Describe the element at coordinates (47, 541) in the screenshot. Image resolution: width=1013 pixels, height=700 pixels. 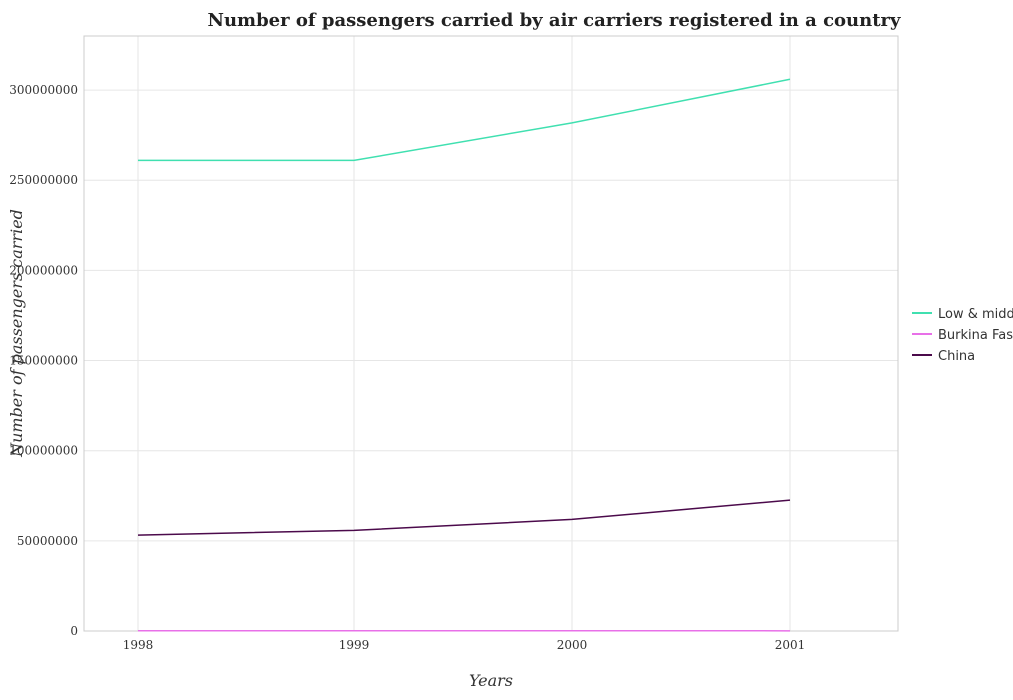
I see `y-tick-label: 50000000` at that location.